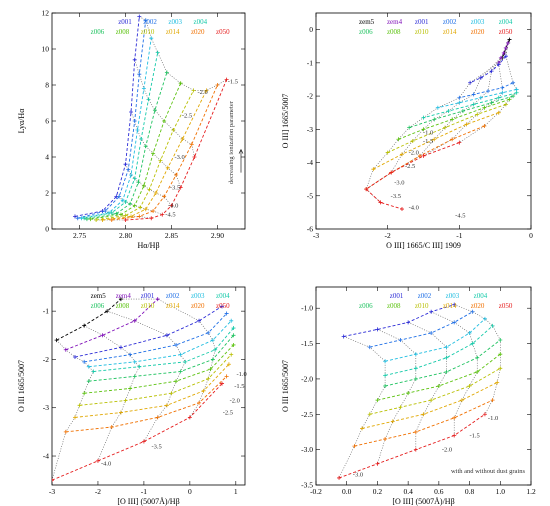 The height and width of the screenshot is (506, 550). What do you see at coordinates (453, 296) in the screenshot?
I see `legend-entry-z003: z003` at bounding box center [453, 296].